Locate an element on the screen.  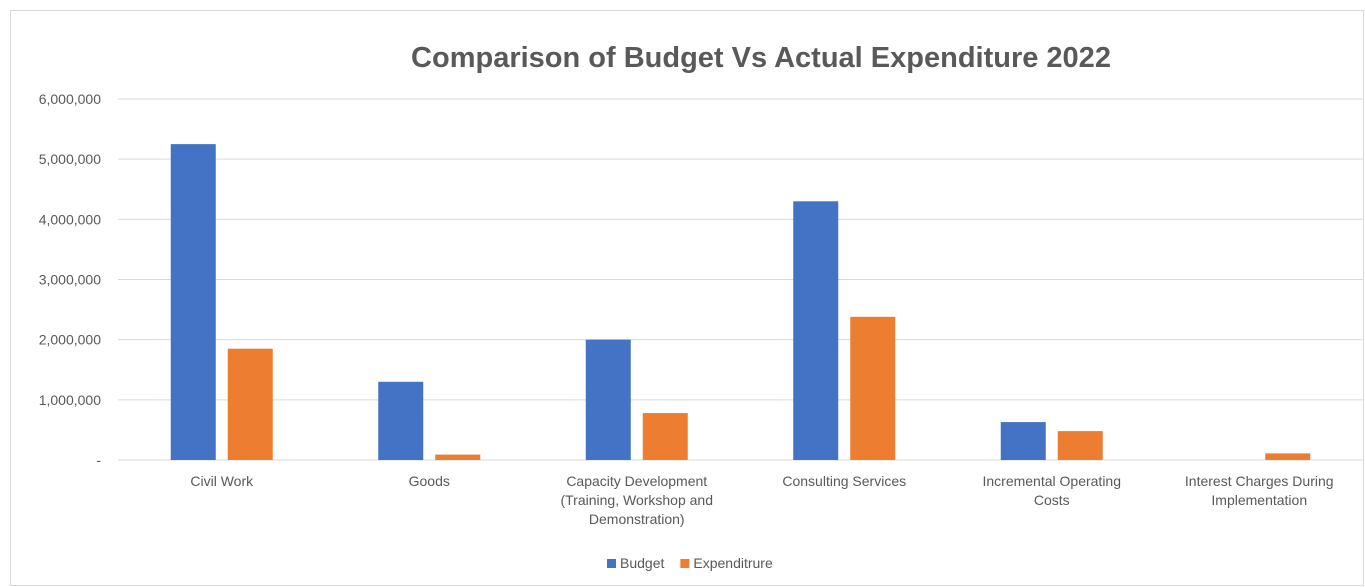
x-tick-label-line: Demonstration) is located at coordinates (637, 519).